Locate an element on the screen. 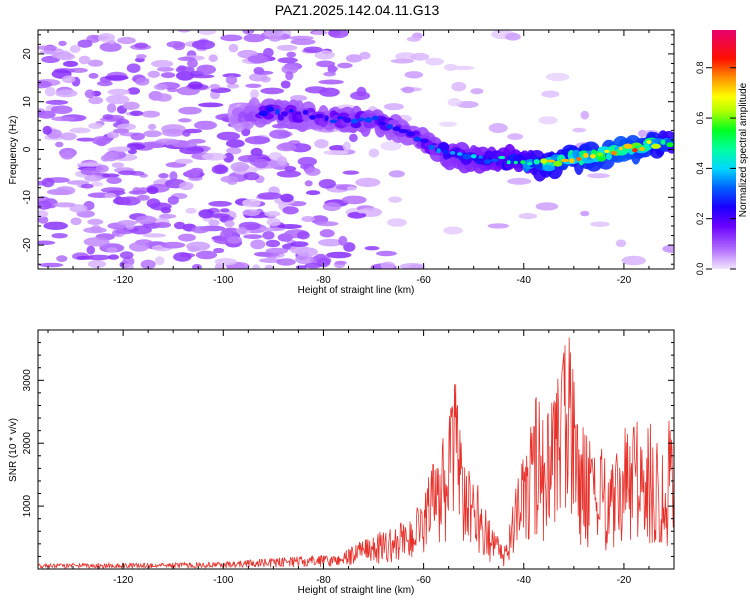  colorbar-label: Normalized spectral amplitude is located at coordinates (743, 149).